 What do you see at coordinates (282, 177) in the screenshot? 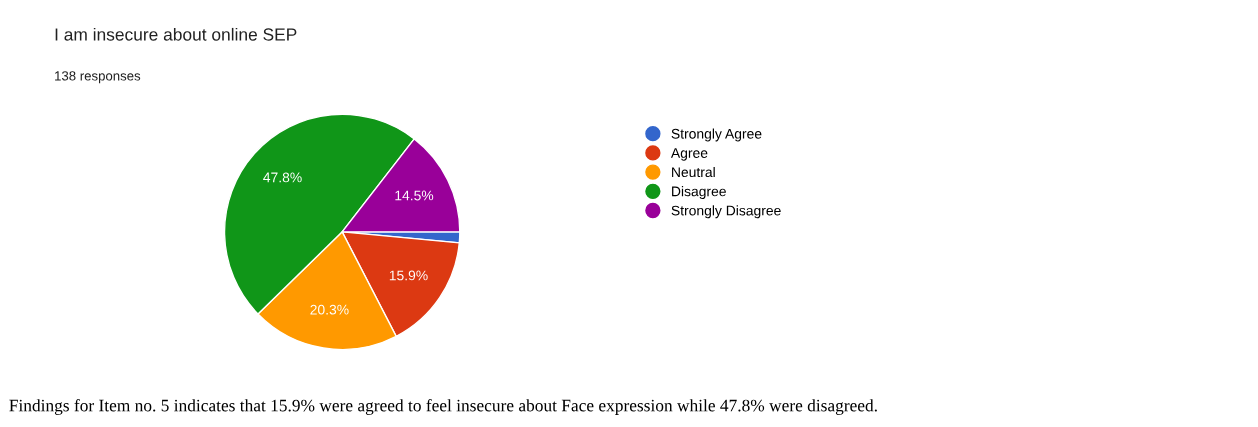
I see `data-label: 47.8%` at bounding box center [282, 177].